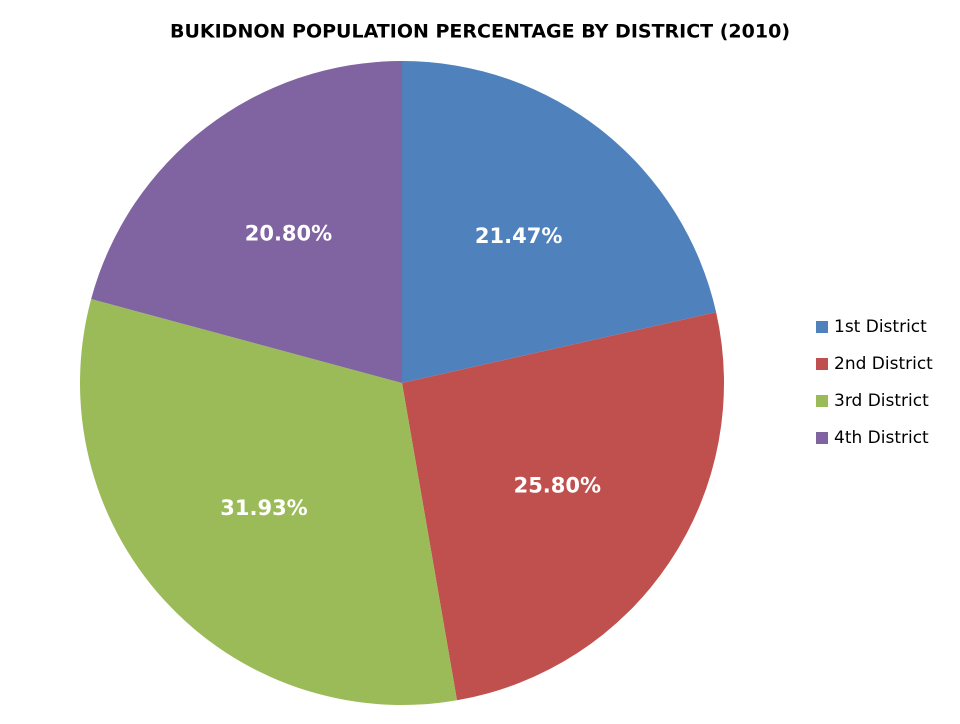  I want to click on legend-label: 4th District, so click(881, 438).